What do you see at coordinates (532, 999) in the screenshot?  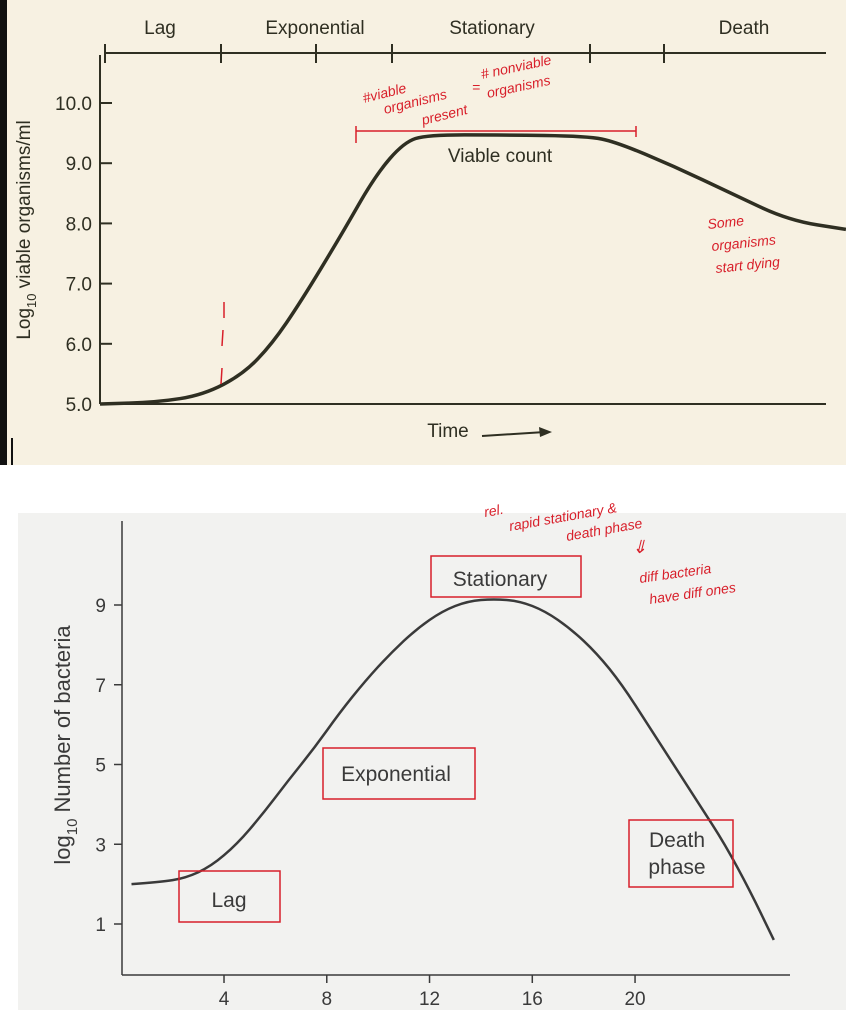 I see `x-tick-label: 16` at bounding box center [532, 999].